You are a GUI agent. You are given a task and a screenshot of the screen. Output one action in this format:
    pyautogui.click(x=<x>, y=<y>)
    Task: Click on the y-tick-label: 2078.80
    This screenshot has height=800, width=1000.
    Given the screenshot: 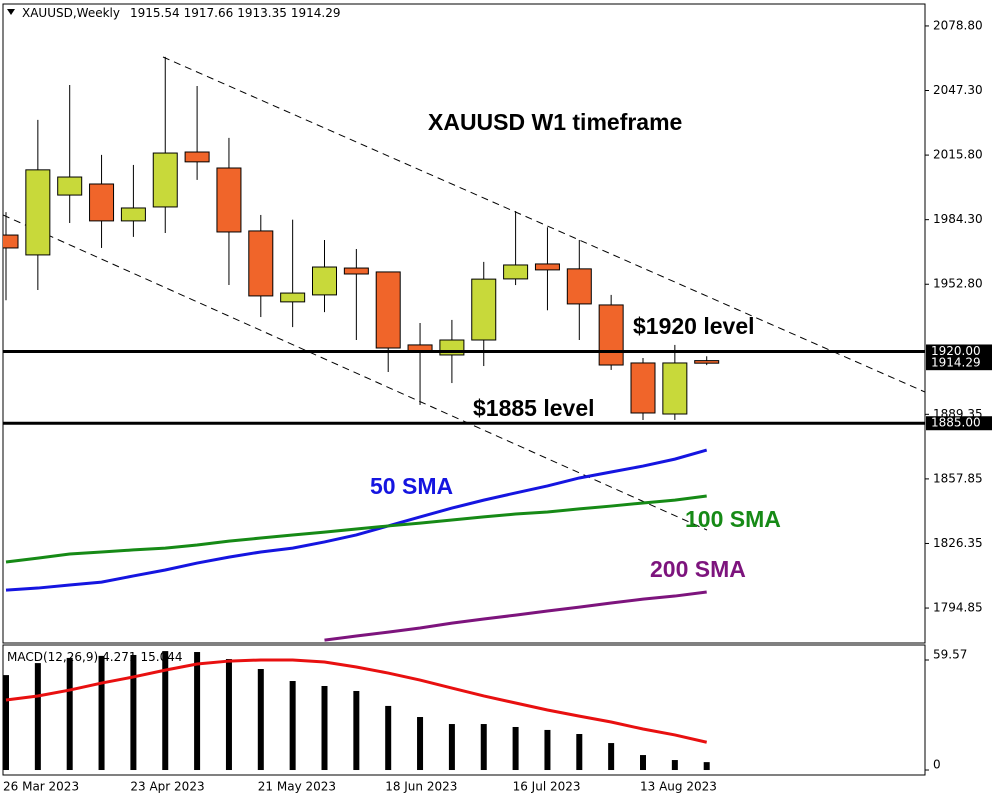 What is the action you would take?
    pyautogui.click(x=958, y=25)
    